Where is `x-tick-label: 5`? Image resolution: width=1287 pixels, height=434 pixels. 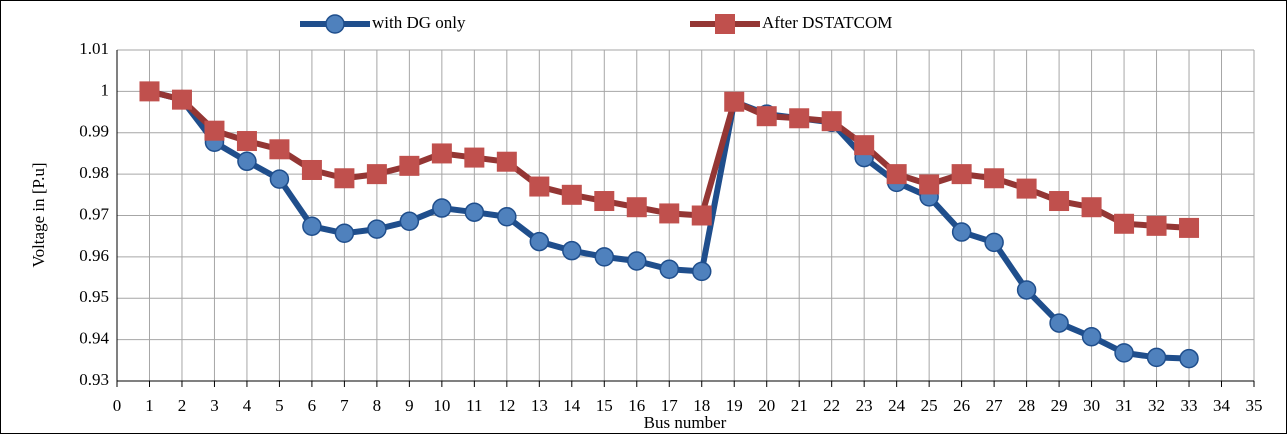 x-tick-label: 5 is located at coordinates (279, 405).